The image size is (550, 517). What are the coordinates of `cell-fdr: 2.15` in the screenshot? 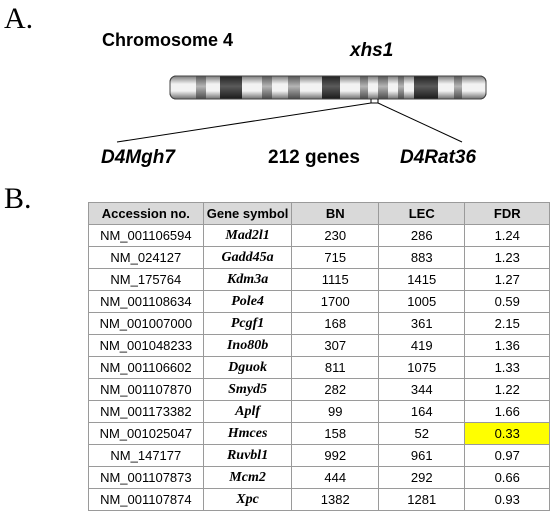 It's located at (507, 323).